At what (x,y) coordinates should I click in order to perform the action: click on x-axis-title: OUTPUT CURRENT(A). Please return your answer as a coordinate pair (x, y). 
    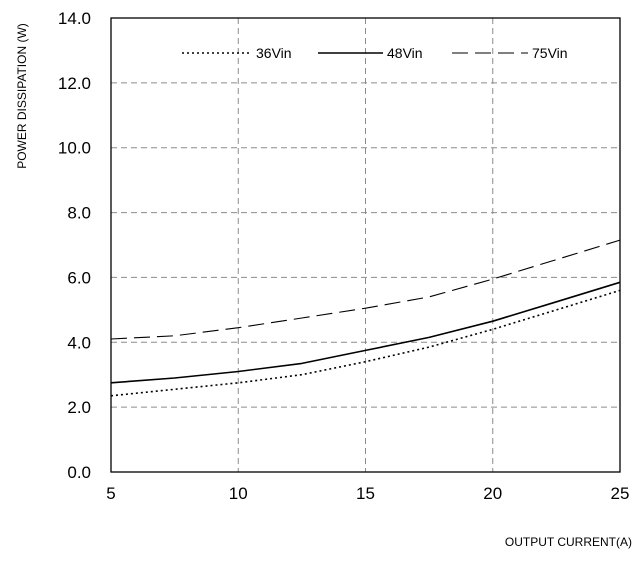
    Looking at the image, I should click on (568, 542).